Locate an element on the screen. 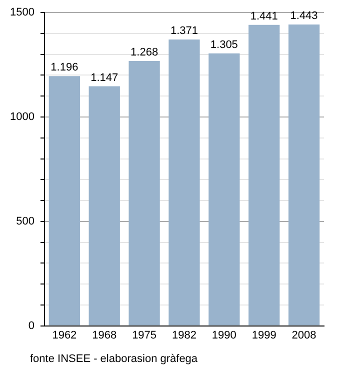 The height and width of the screenshot is (373, 350). data-label: 1.371 is located at coordinates (184, 31).